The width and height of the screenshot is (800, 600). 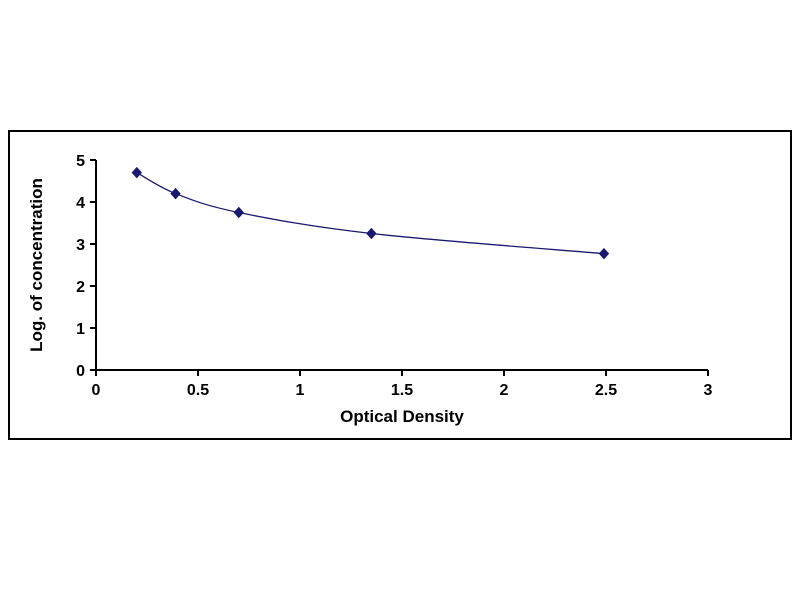 I want to click on x-tick-label: 1, so click(x=300, y=390).